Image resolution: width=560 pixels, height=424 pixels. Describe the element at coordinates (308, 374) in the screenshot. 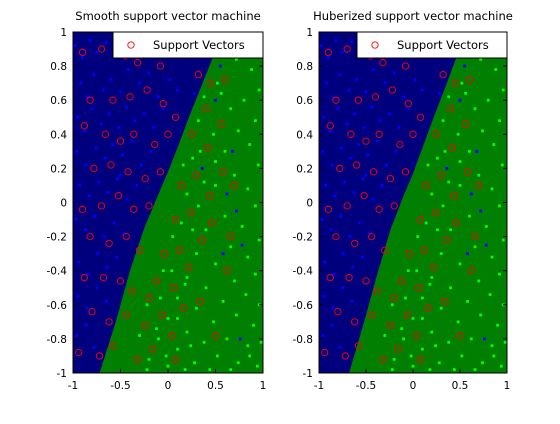

I see `y-tick-label: -1` at that location.